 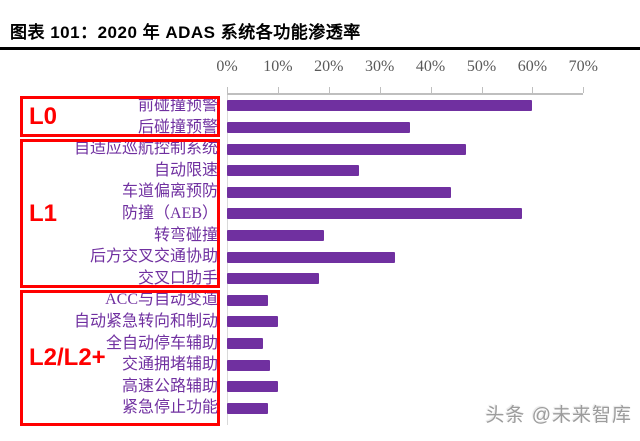 What do you see at coordinates (177, 127) in the screenshot?
I see `category-label: 后碰撞预警` at bounding box center [177, 127].